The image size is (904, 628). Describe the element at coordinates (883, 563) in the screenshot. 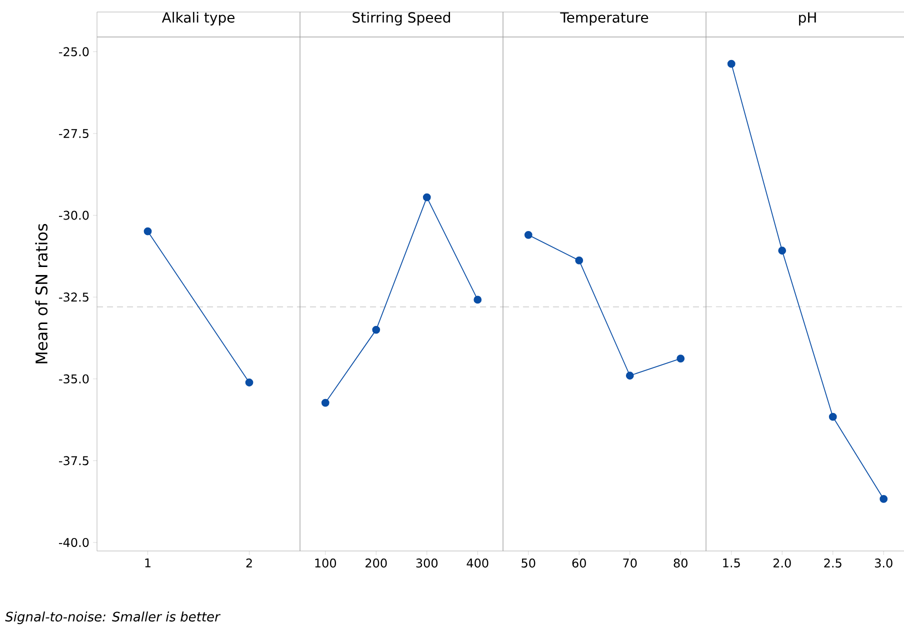

I see `x-tick-label: 3.0` at that location.